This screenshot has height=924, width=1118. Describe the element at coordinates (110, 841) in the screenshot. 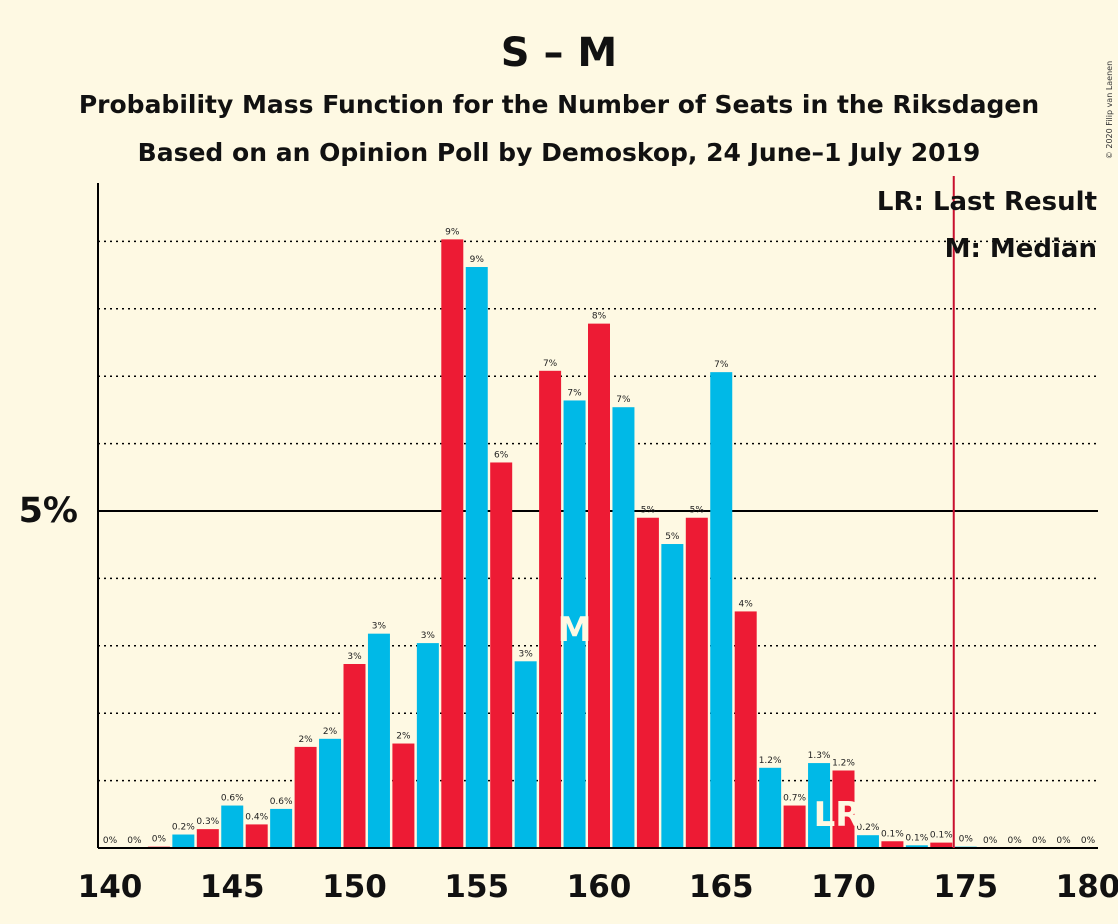

I see `data-label-seat-140: 0%` at that location.